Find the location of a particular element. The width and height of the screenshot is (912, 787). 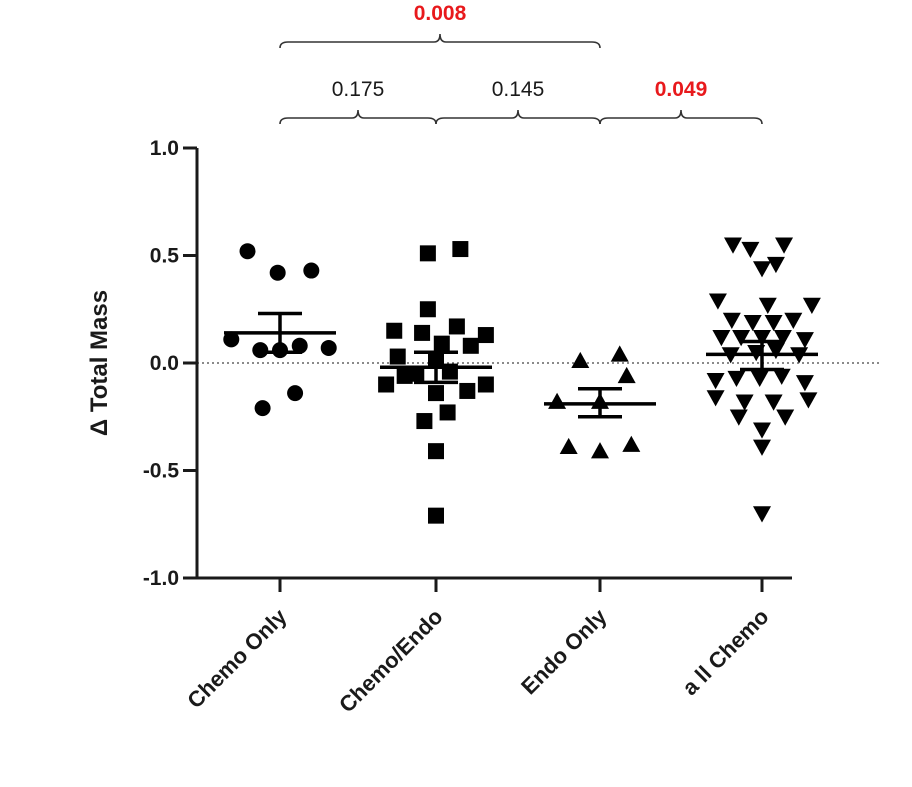

p-value-label: 0.049 is located at coordinates (681, 89).